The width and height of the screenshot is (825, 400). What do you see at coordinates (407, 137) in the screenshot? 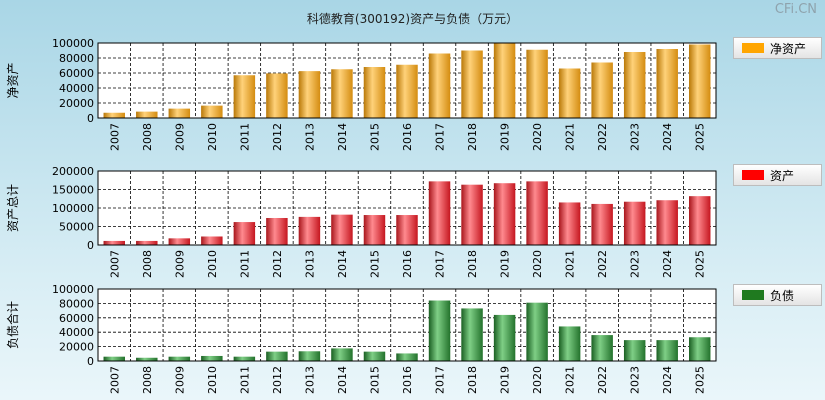
I see `x-tick-label: 2016` at bounding box center [407, 137].